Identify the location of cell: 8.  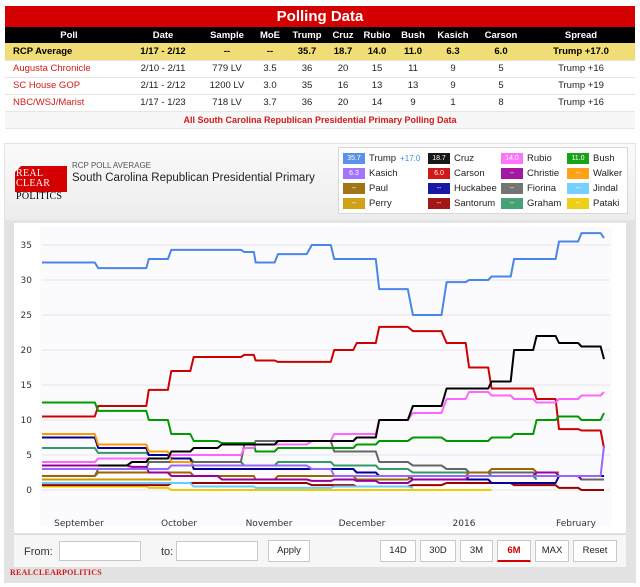
(501, 103).